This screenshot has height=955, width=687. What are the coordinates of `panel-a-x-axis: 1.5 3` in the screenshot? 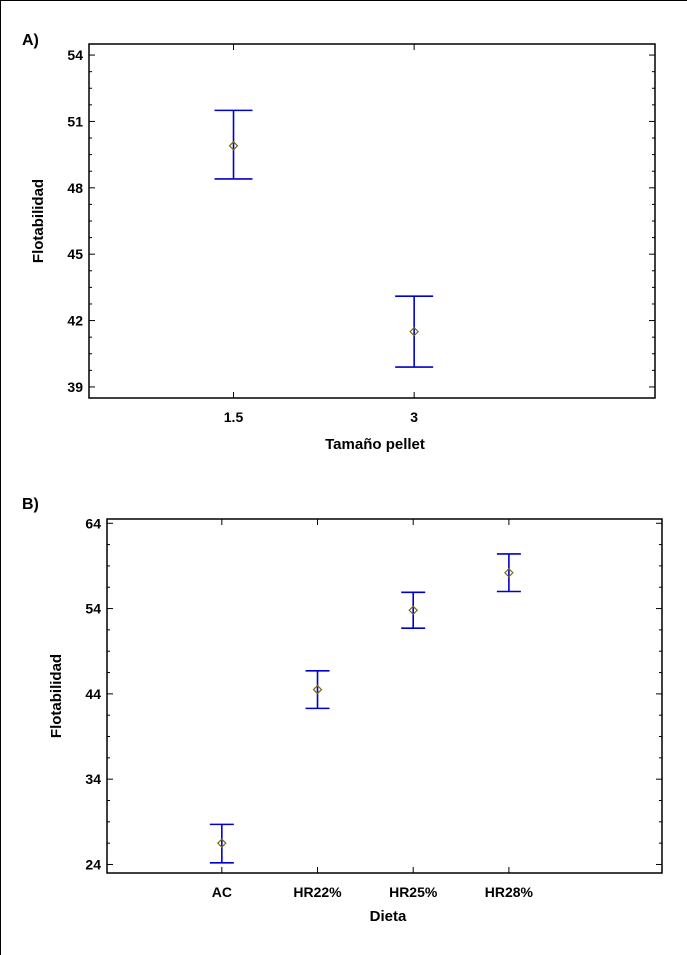 It's located at (321, 417).